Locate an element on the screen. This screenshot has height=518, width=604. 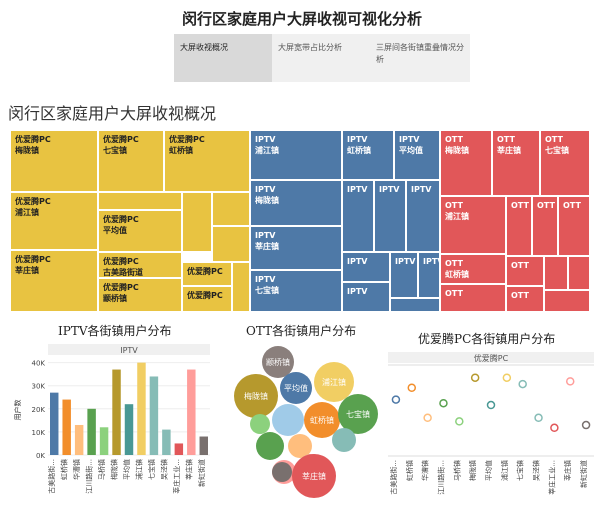
treemap-cell: OTT 梅陇镇 is located at coordinates (466, 163).